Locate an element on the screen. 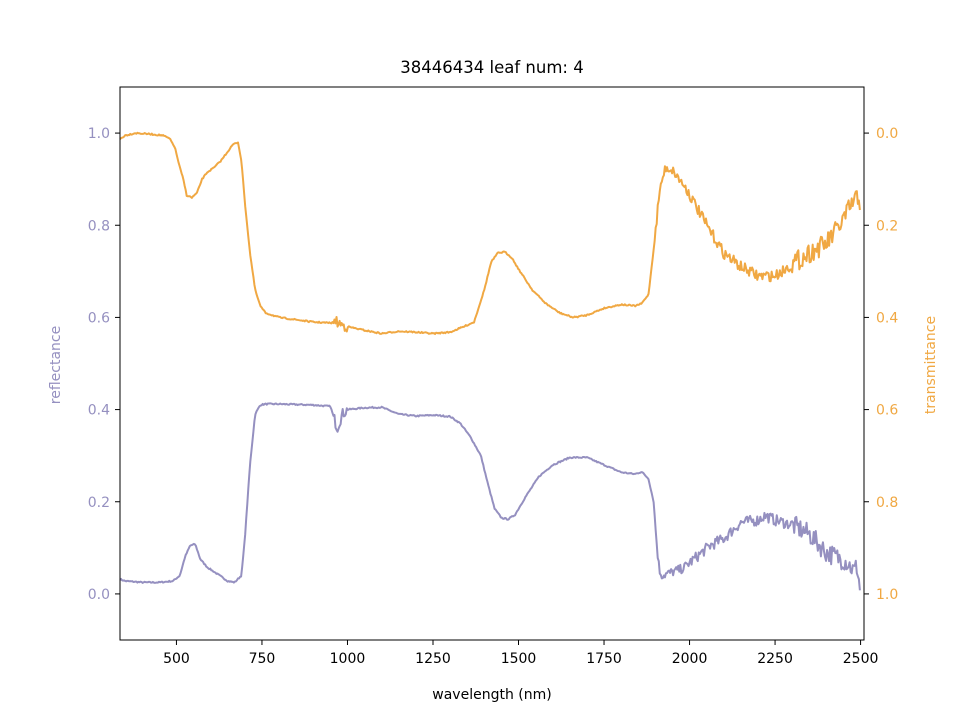  x-tick-label: 2500 is located at coordinates (861, 659).